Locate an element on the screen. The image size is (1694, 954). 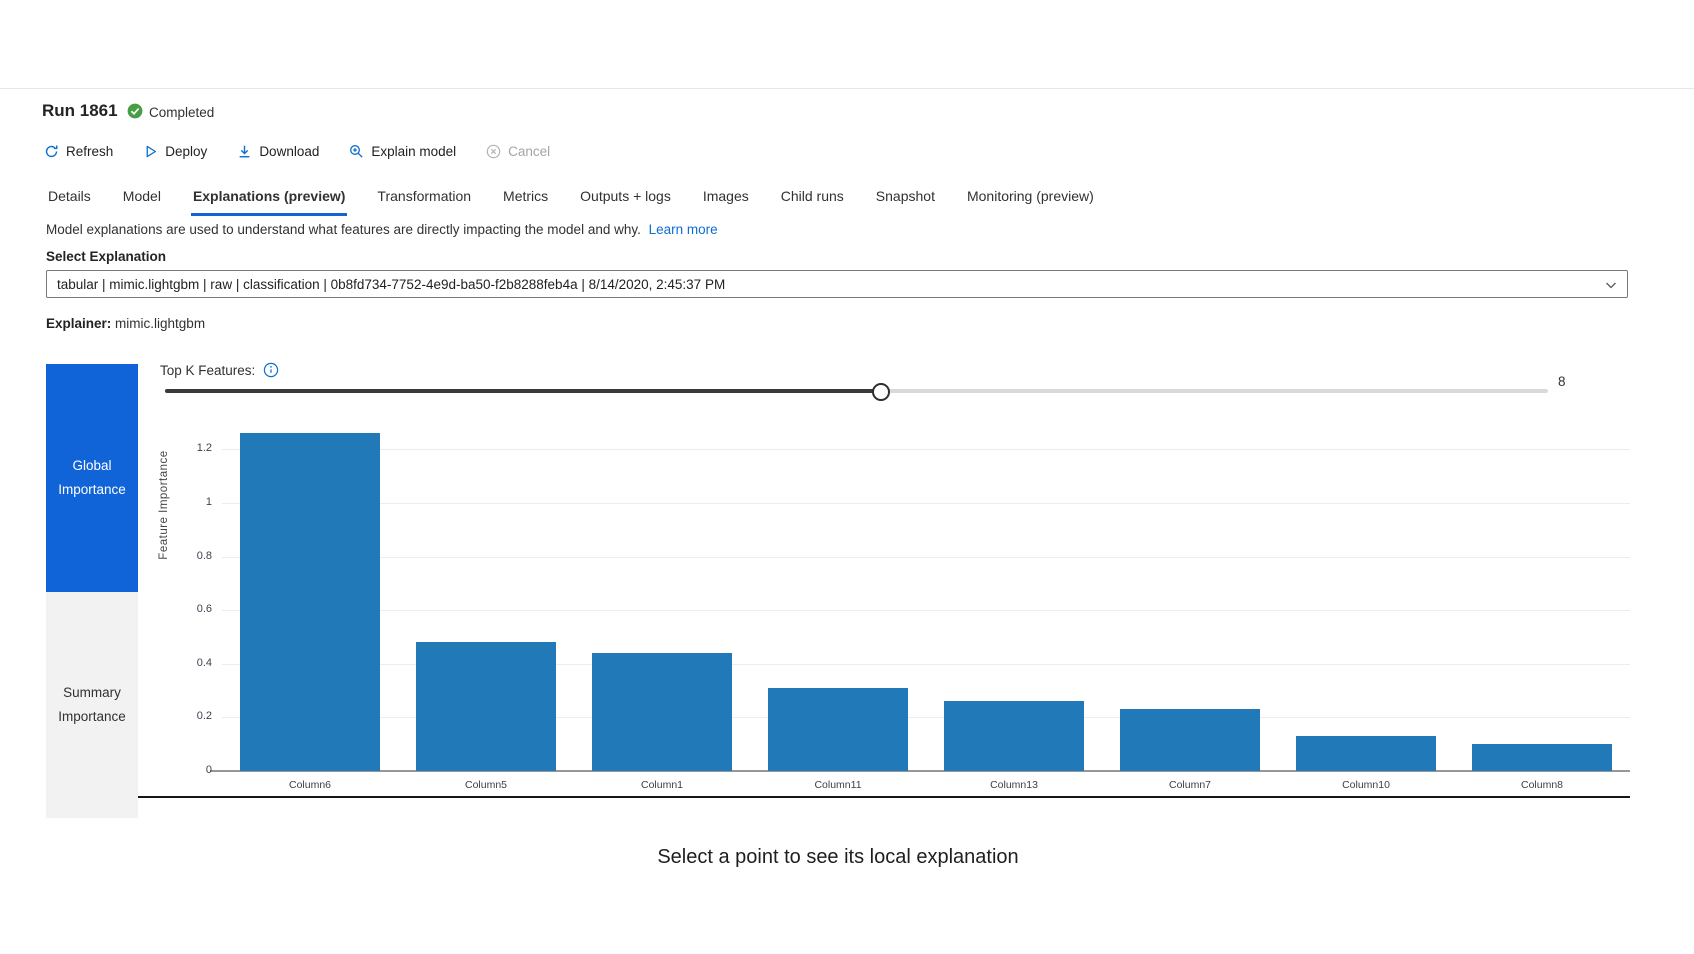
x-tick-label: Column8 is located at coordinates (1542, 785).